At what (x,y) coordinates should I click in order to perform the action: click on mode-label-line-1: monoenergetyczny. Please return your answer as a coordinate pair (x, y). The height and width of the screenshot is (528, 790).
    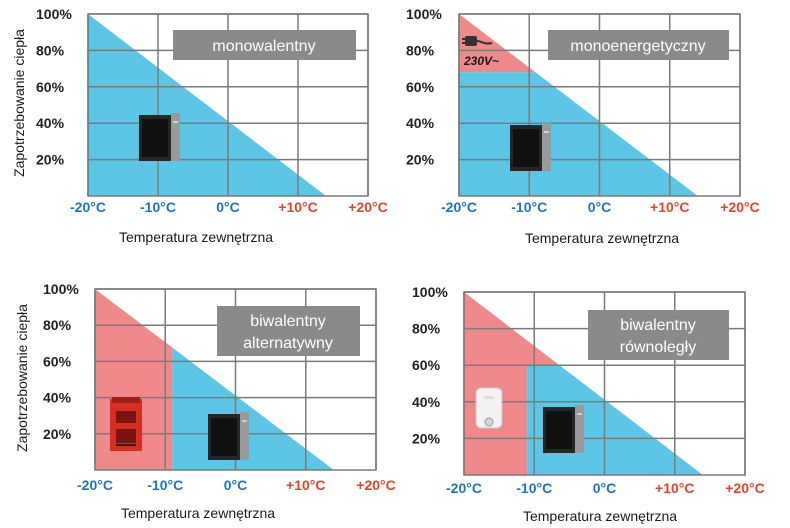
    Looking at the image, I should click on (637, 46).